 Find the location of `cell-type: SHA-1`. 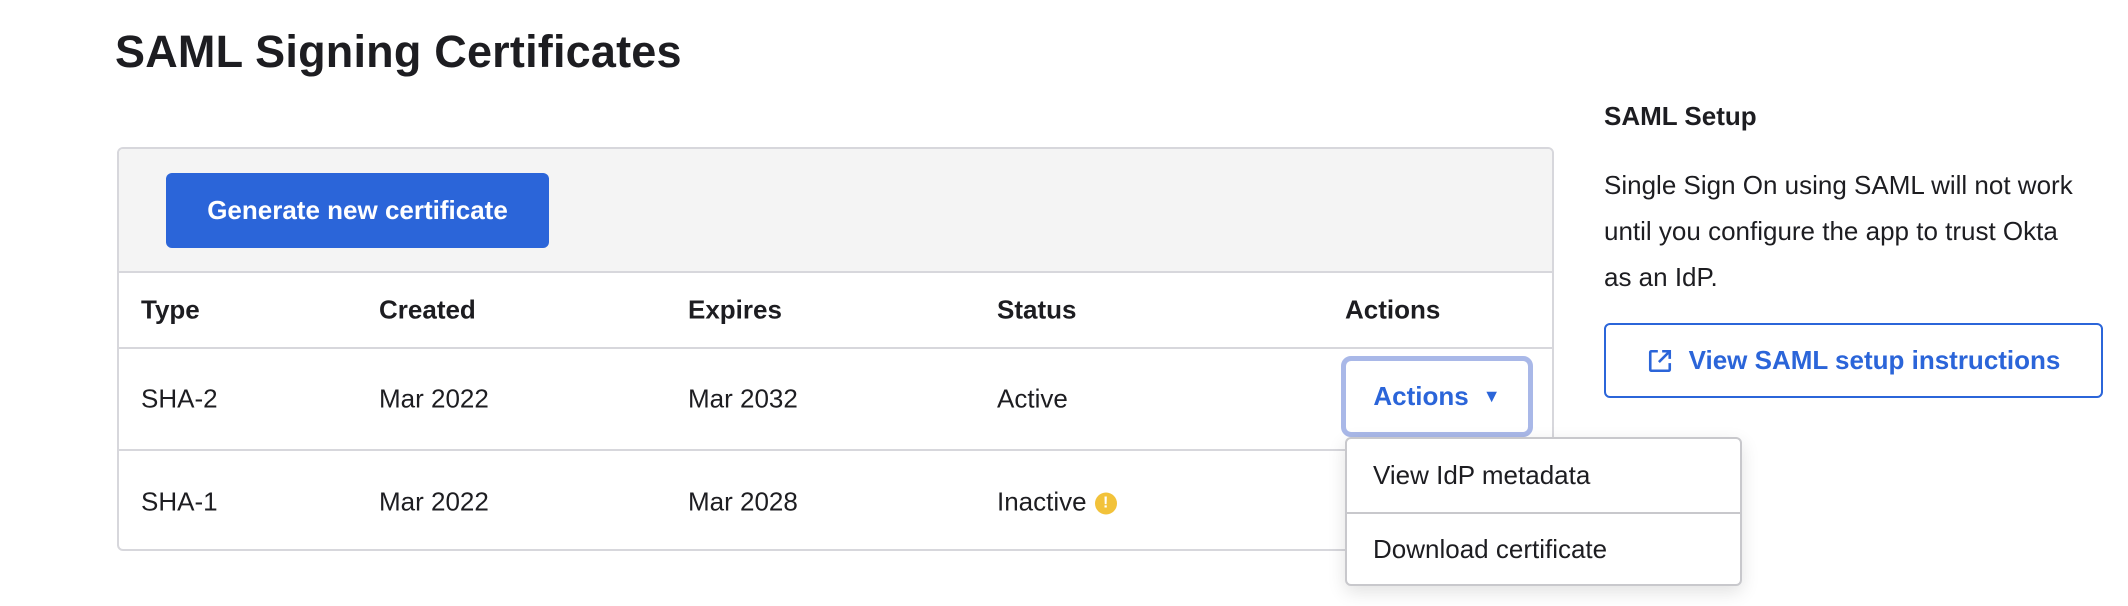

cell-type: SHA-1 is located at coordinates (179, 501).